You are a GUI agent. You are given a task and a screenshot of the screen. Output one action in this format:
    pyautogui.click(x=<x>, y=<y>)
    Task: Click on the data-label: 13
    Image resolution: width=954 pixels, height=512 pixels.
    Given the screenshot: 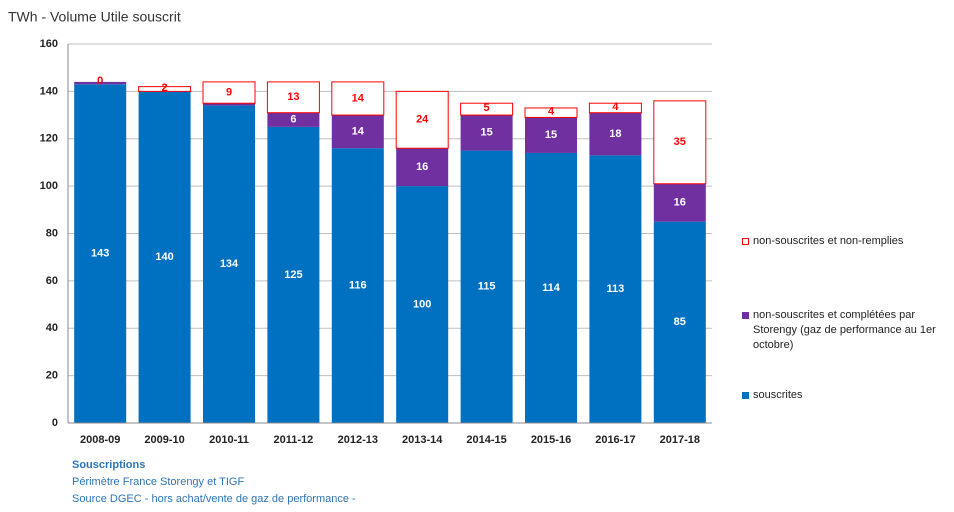 What is the action you would take?
    pyautogui.click(x=293, y=97)
    